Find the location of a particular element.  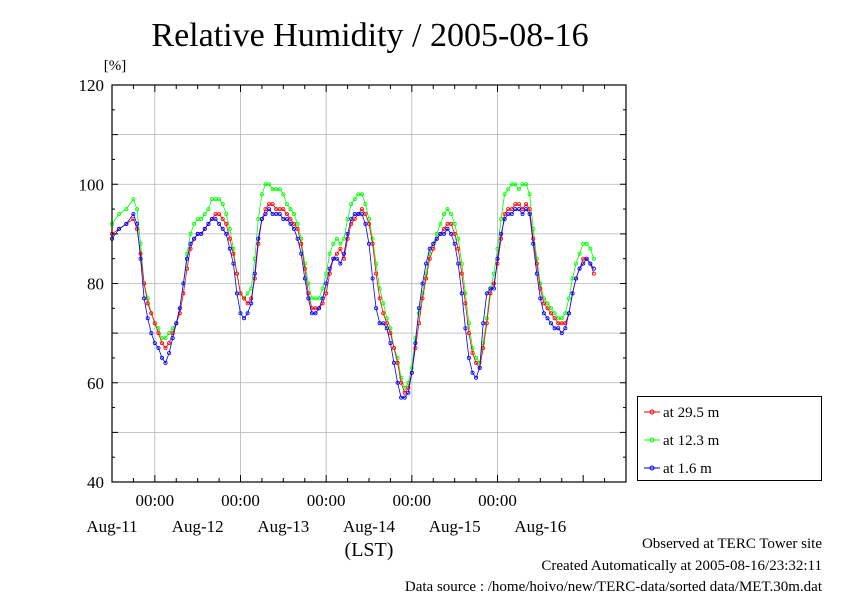

y-tick-label: 60 is located at coordinates (95, 383).